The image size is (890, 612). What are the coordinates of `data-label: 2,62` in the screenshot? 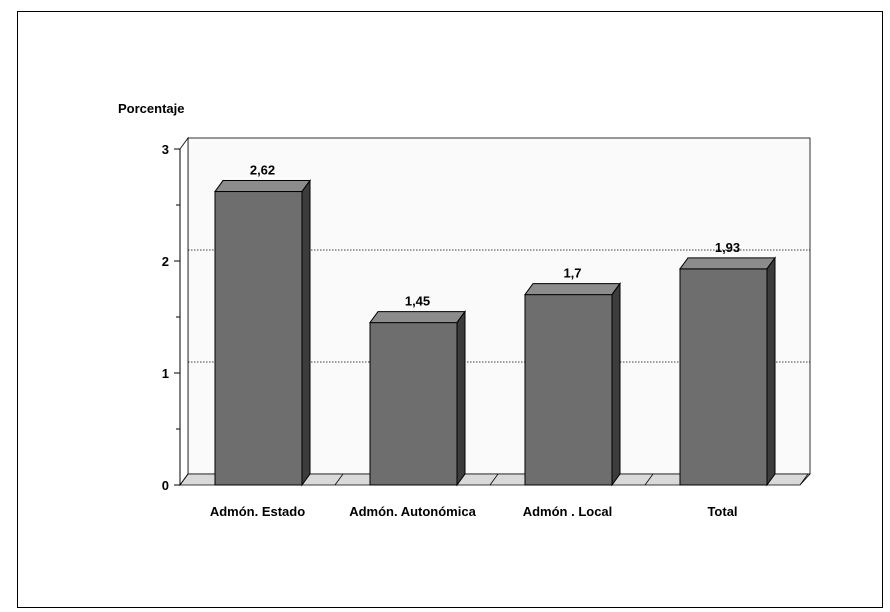 It's located at (262, 170).